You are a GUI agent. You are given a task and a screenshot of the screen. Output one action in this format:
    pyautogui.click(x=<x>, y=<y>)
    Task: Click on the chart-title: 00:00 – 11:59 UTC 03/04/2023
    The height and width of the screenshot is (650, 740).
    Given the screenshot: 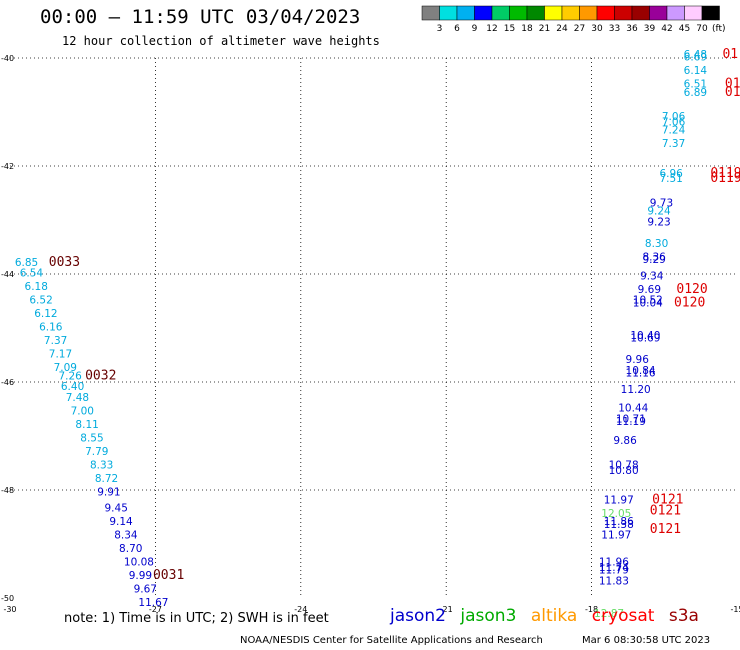 What is the action you would take?
    pyautogui.click(x=200, y=17)
    